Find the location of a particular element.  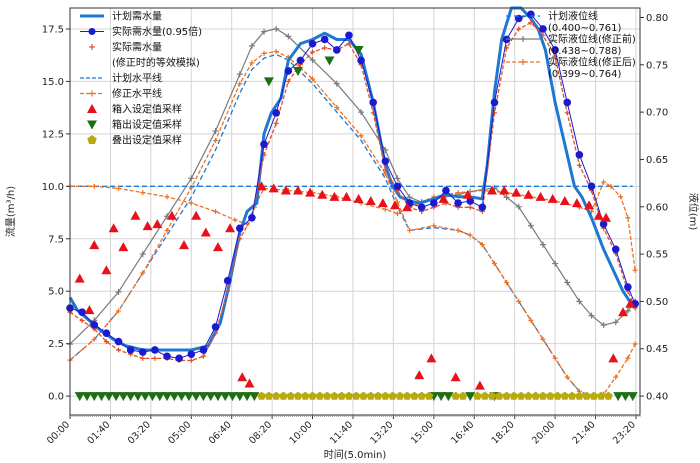

legend-right-label: 计划液位线 is located at coordinates (573, 16).